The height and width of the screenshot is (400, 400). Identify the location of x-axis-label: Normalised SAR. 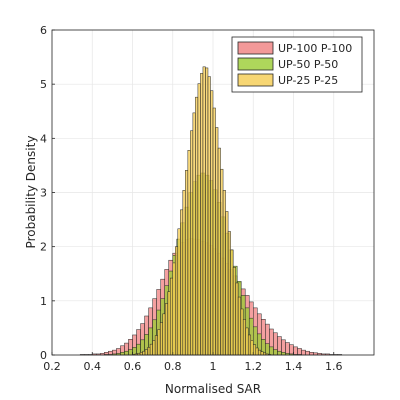
(213, 389).